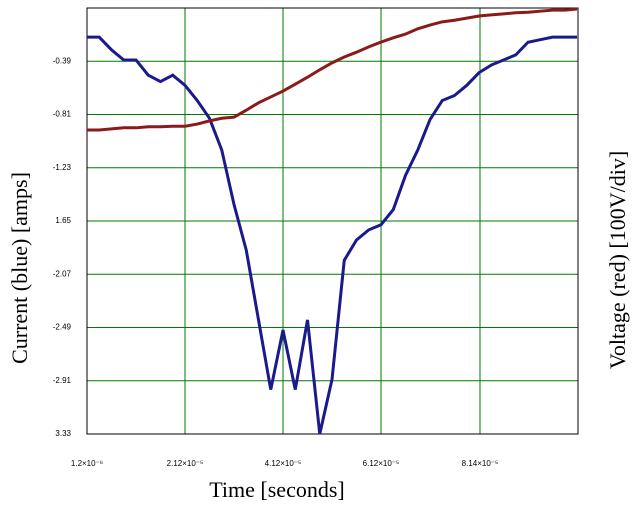 The height and width of the screenshot is (508, 636). I want to click on y-axis-label: Current (blue) [amps], so click(19, 268).